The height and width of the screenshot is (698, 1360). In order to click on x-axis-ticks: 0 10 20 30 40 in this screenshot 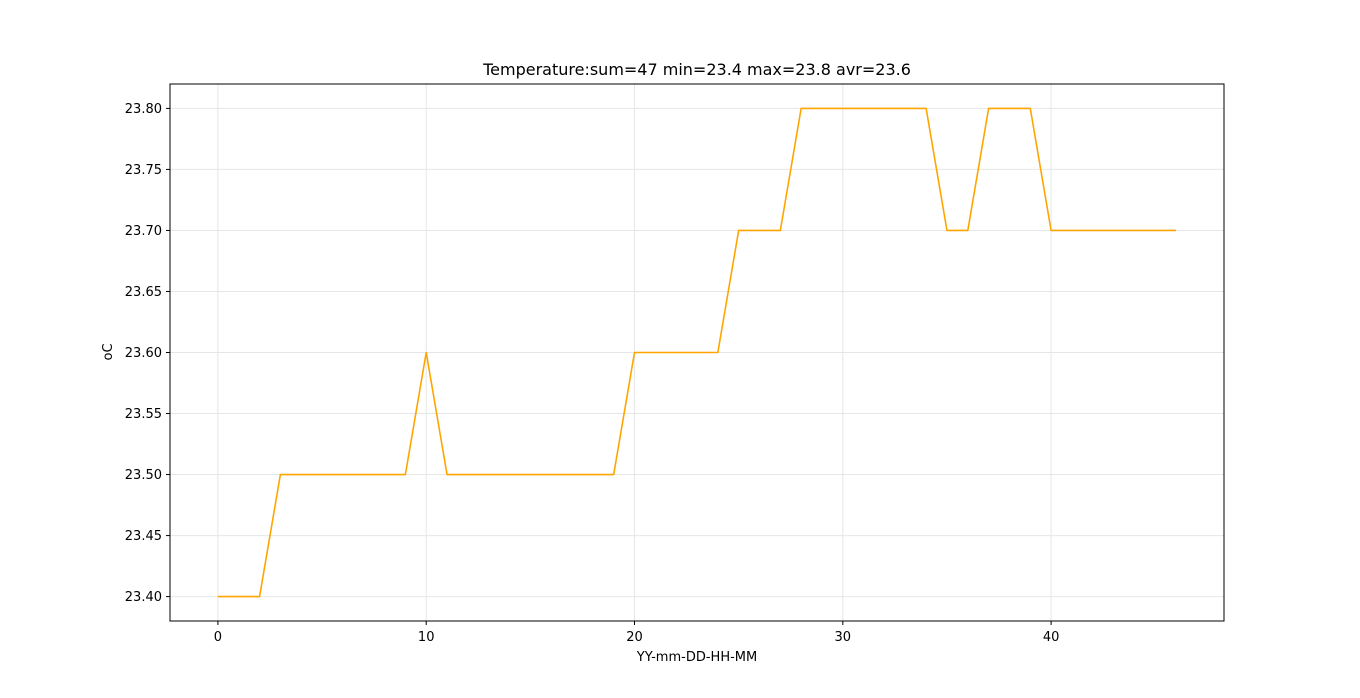, I will do `click(637, 633)`.